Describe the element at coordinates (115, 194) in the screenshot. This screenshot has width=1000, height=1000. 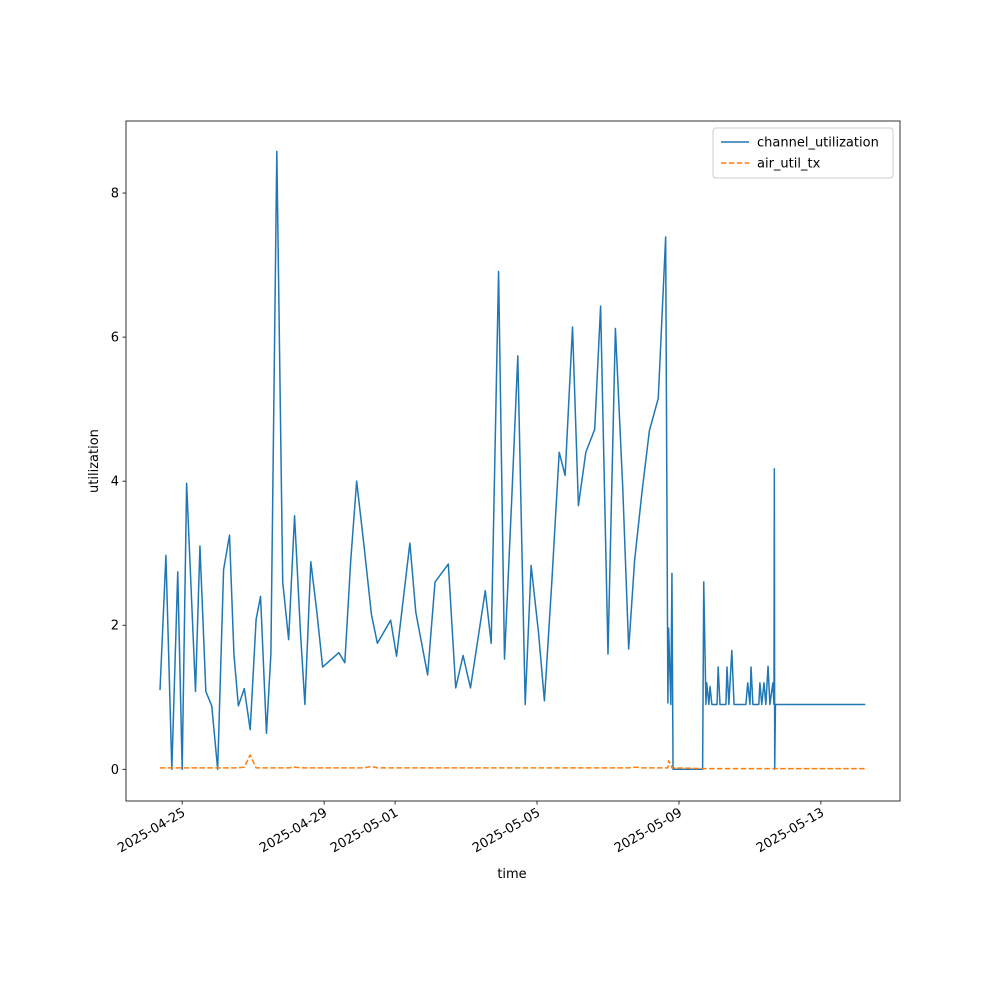
I see `y-tick-label: 8` at that location.